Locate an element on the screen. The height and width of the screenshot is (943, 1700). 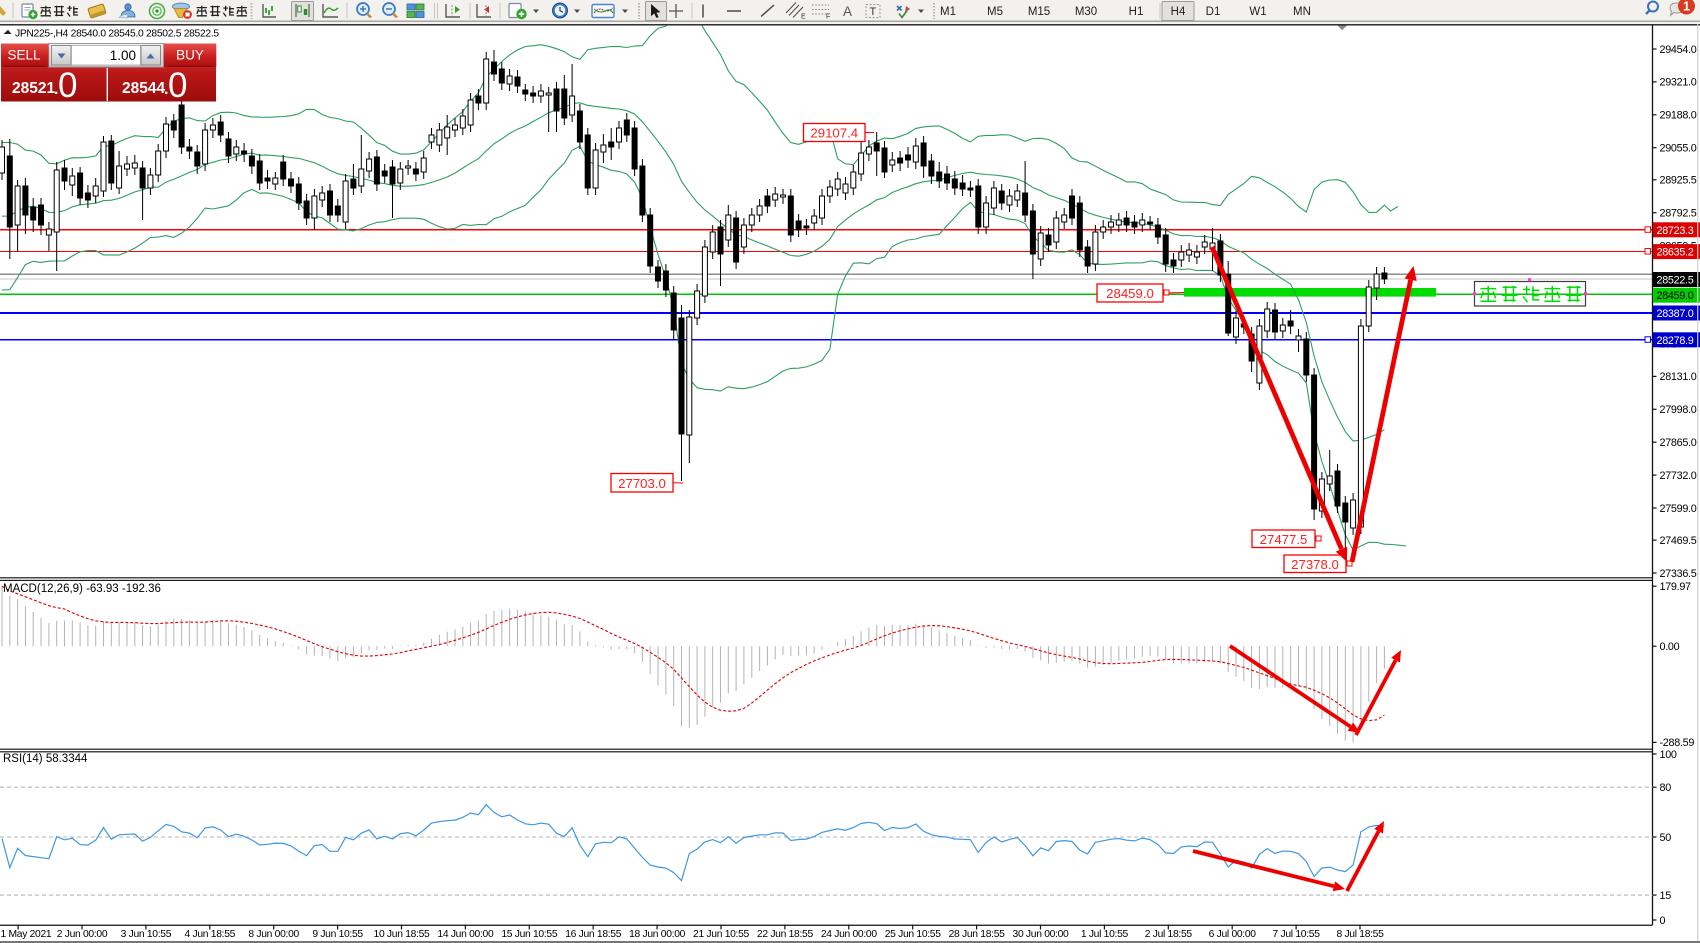
svg-text: 8 Jun 00:00 is located at coordinates (273, 934).